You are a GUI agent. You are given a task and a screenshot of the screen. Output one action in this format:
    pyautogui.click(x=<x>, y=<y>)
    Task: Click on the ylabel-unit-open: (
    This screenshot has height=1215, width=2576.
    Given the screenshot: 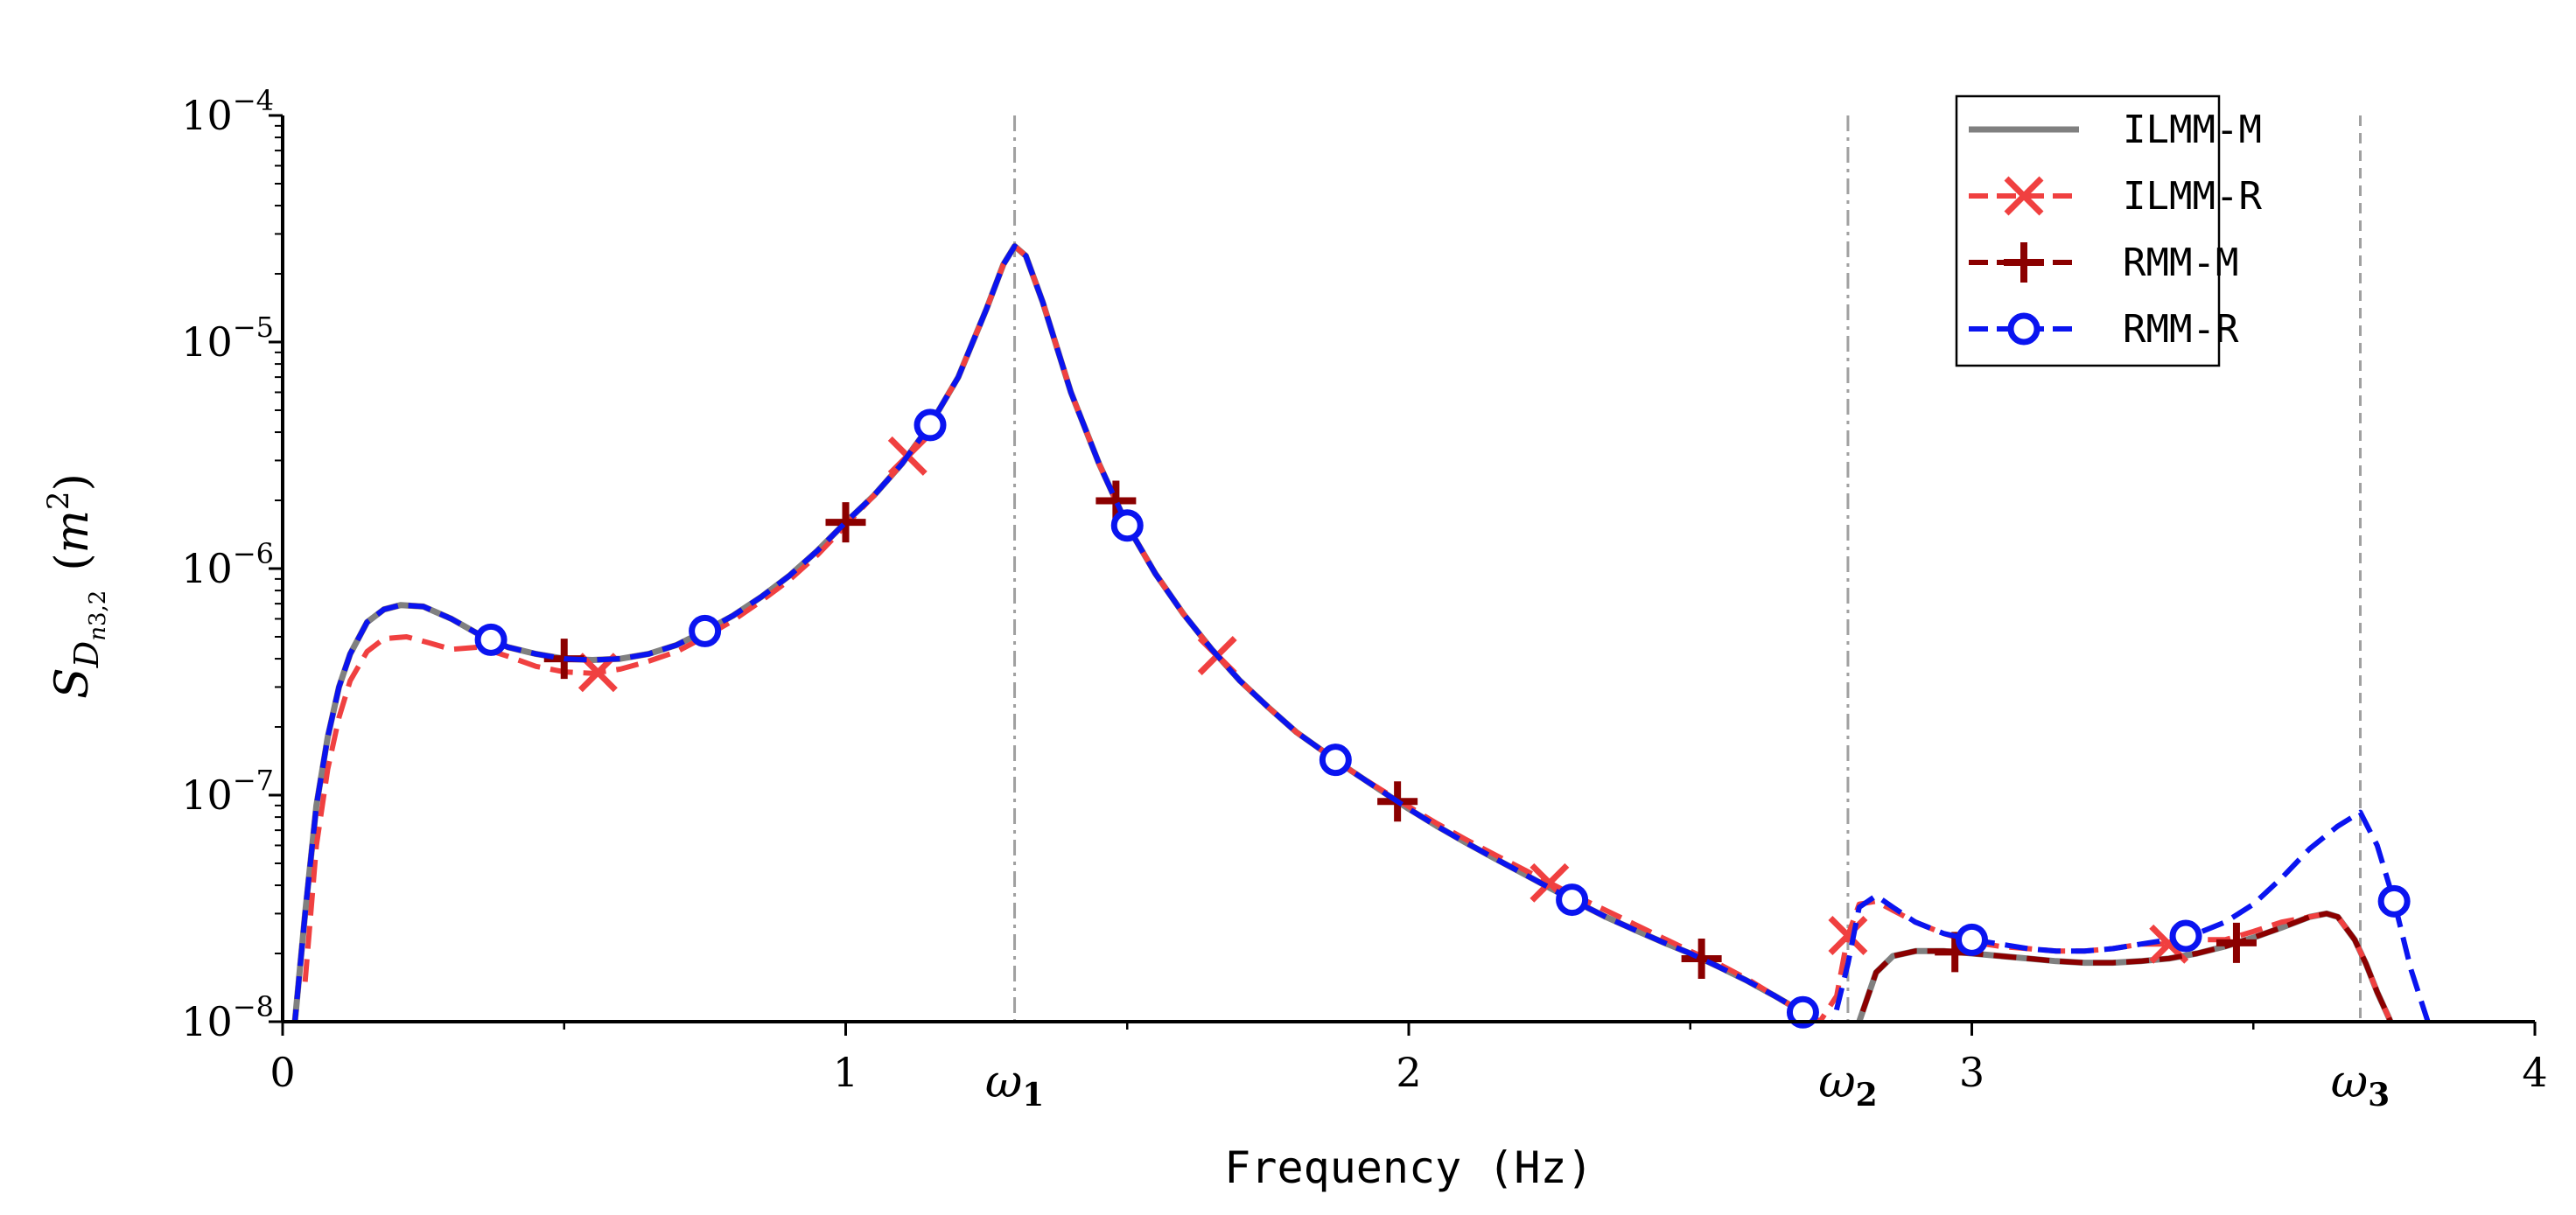 What is the action you would take?
    pyautogui.click(x=72, y=561)
    